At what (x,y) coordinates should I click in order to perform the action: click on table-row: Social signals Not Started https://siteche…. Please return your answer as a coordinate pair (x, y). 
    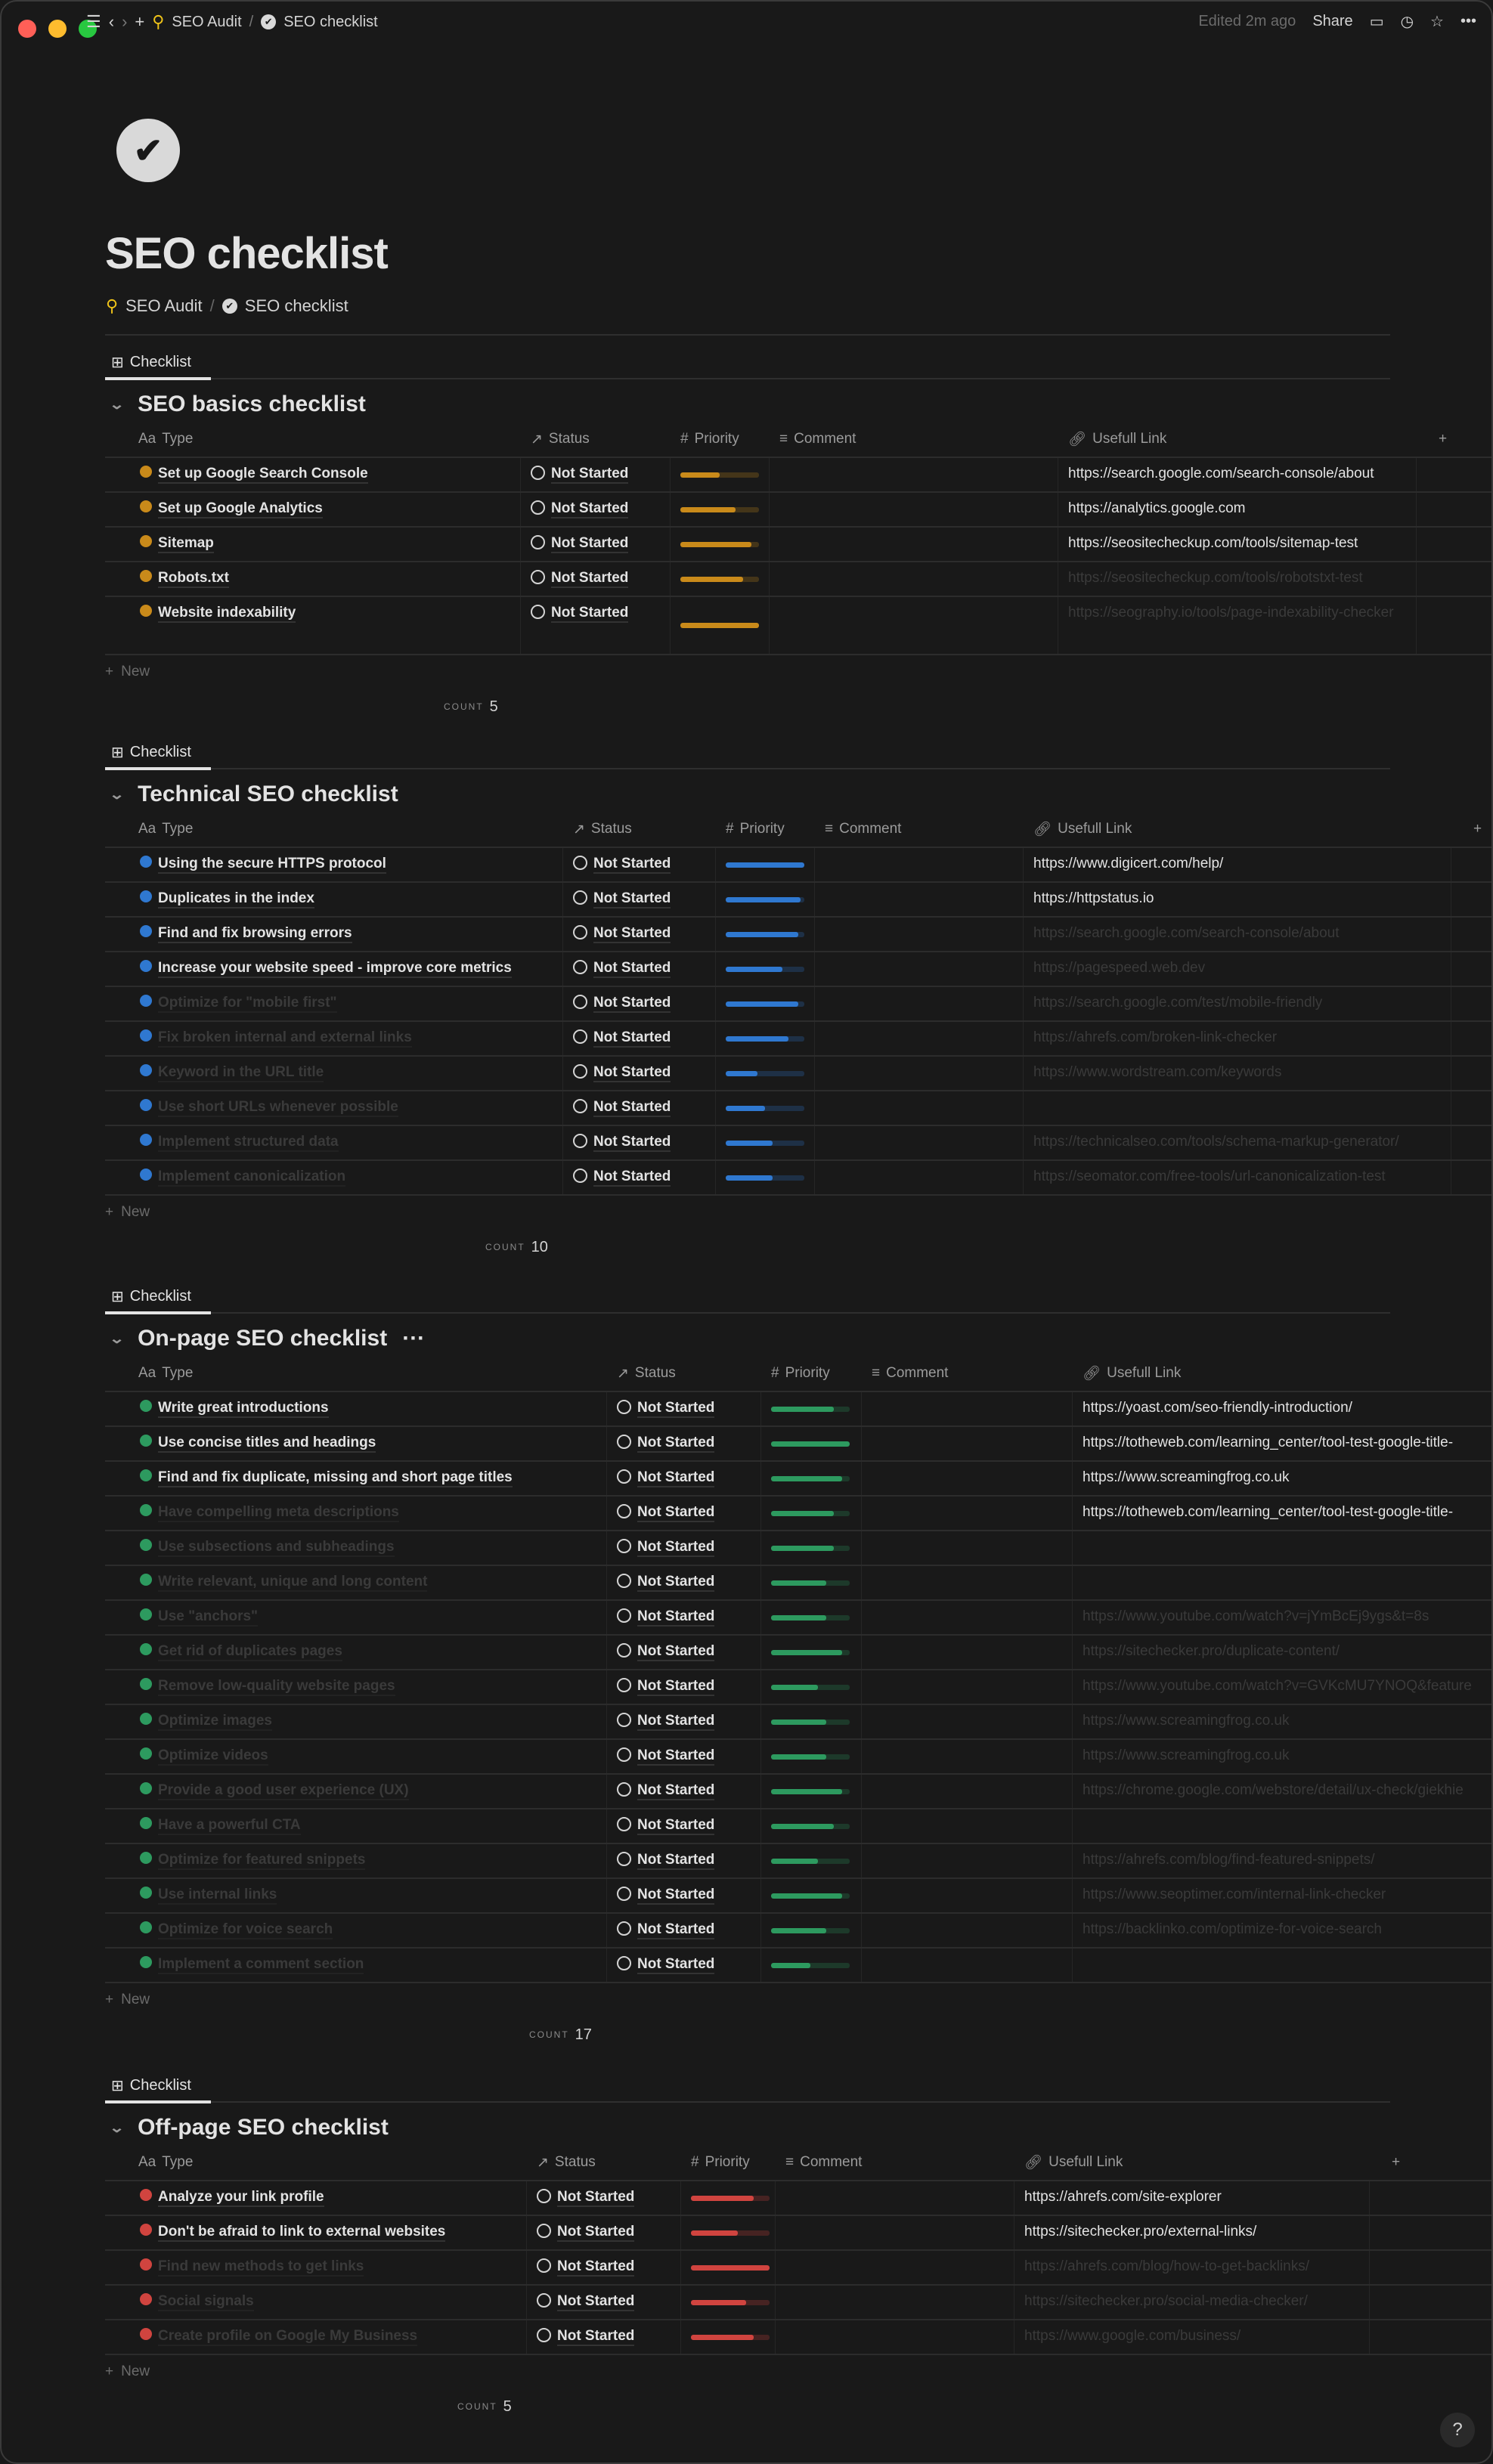
    Looking at the image, I should click on (798, 2301).